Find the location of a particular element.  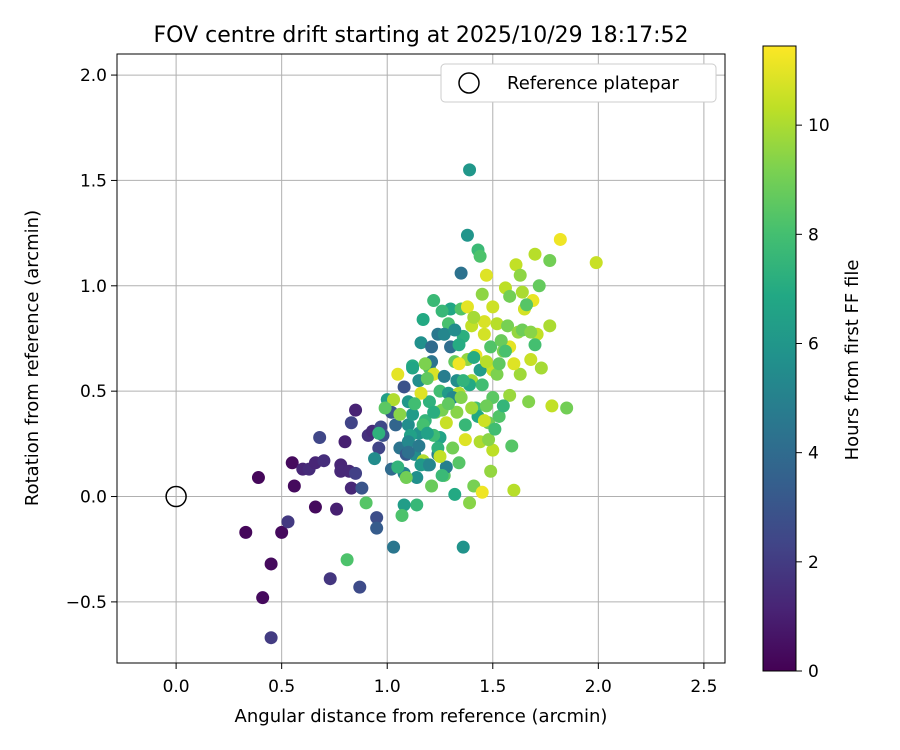

x-tick-label: 2.0 is located at coordinates (598, 687).